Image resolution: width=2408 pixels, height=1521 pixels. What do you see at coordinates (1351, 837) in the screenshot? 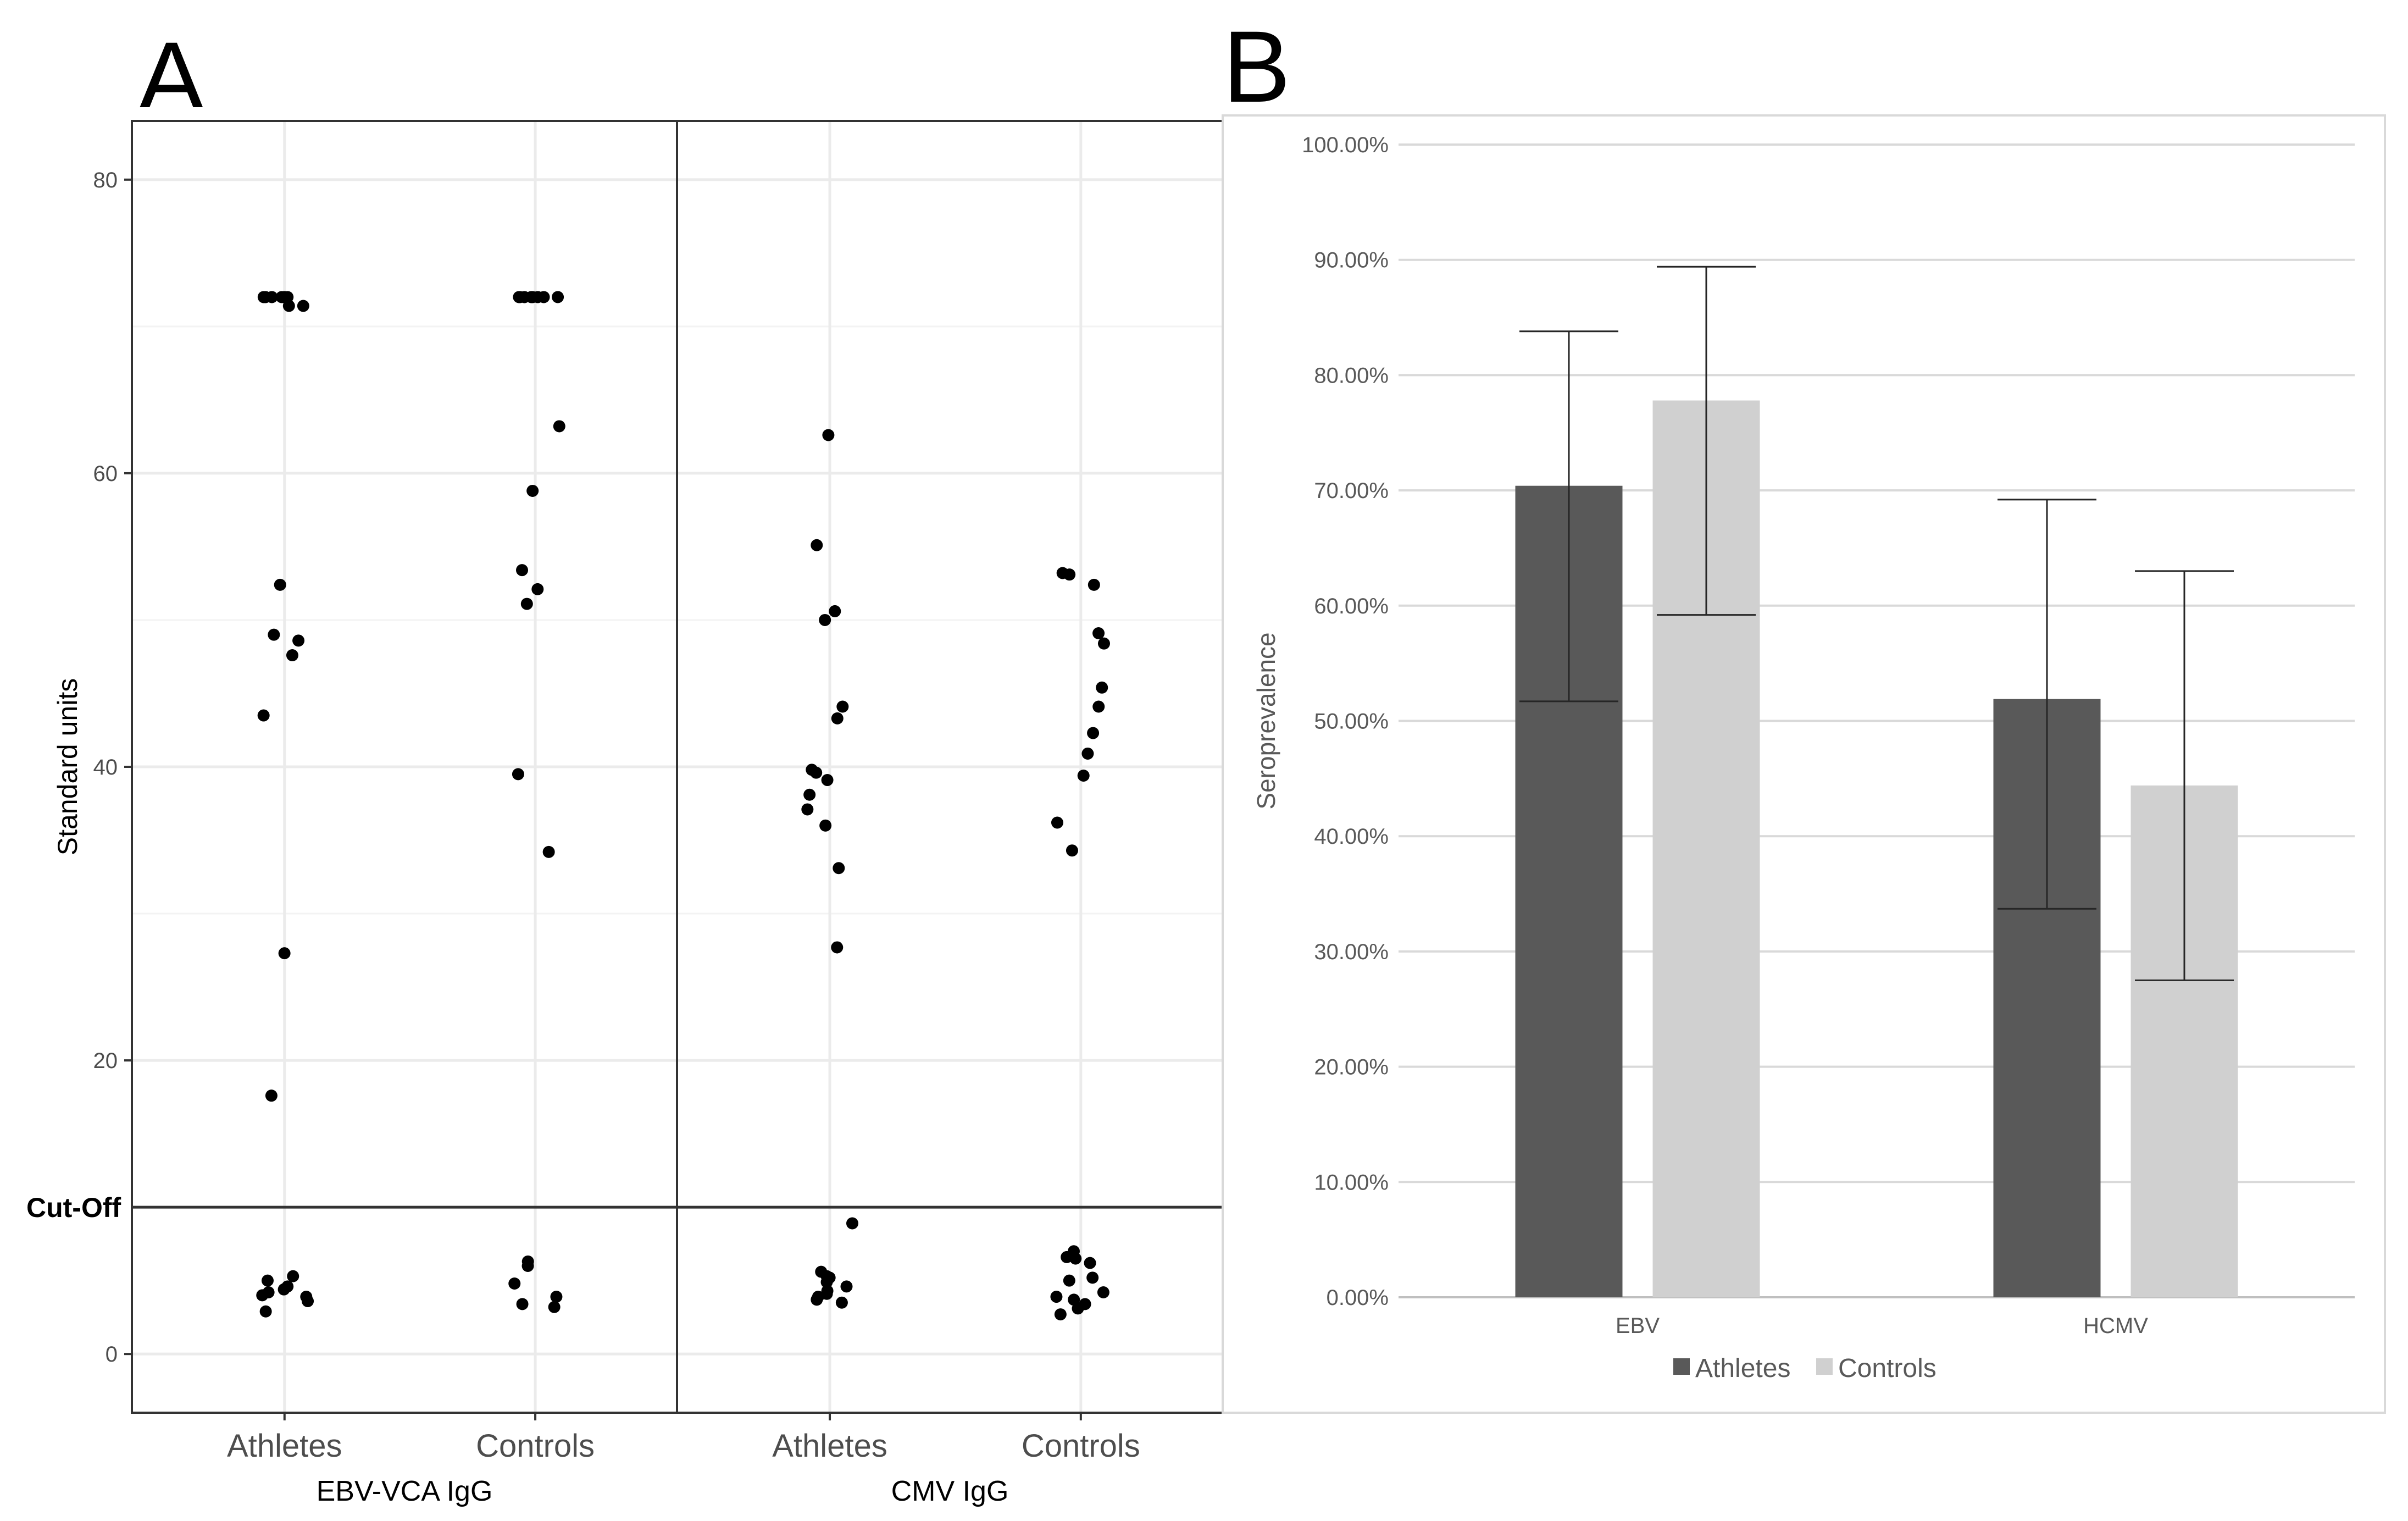
I see `y-tick-label: 40.00%` at bounding box center [1351, 837].